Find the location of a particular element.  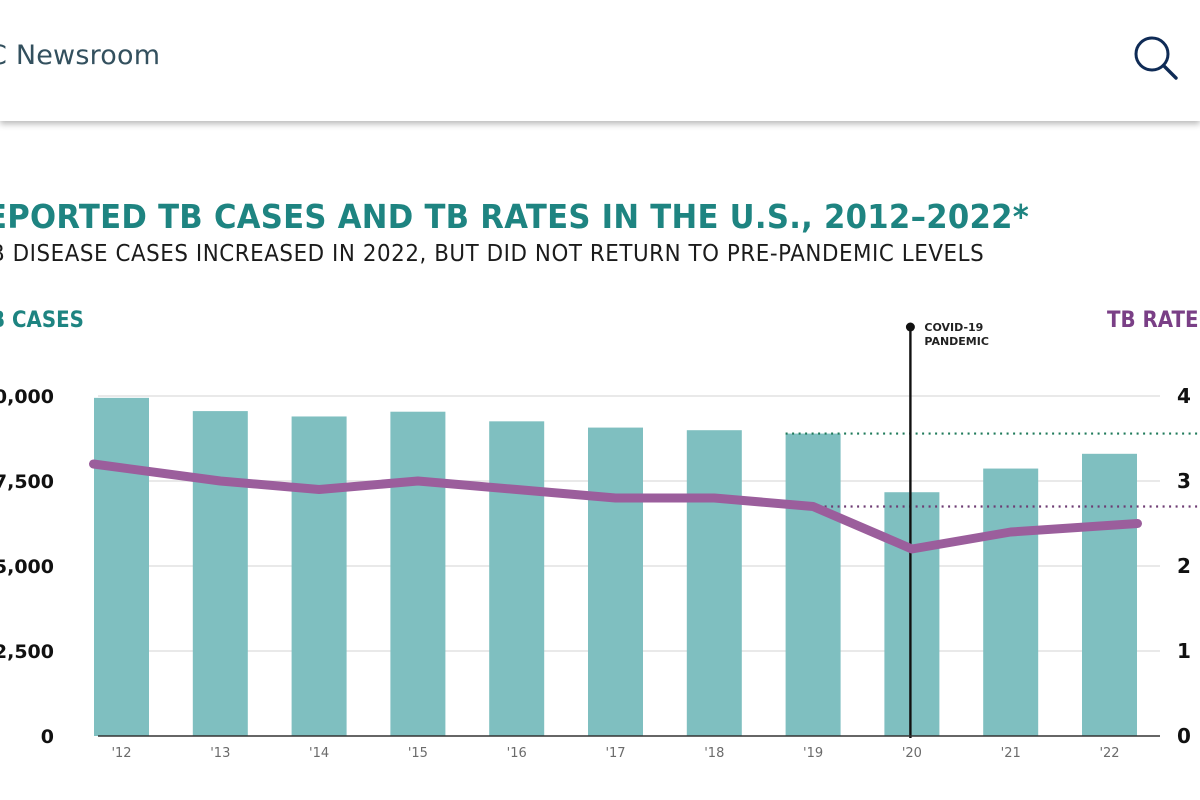

x-tick-label: '12 is located at coordinates (121, 753).